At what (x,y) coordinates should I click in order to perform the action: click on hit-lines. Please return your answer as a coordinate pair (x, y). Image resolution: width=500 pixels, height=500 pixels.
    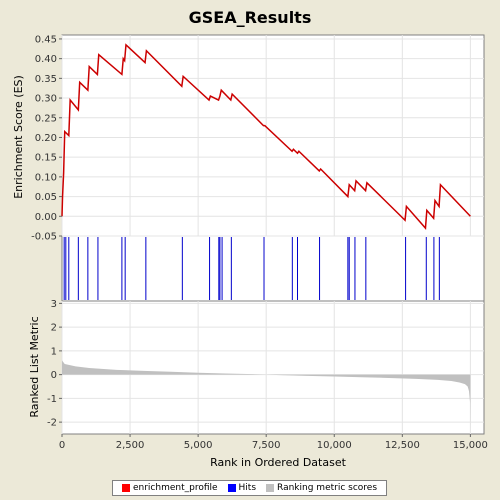
    Looking at the image, I should click on (251, 268).